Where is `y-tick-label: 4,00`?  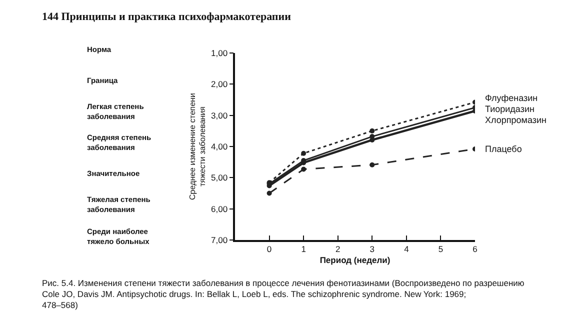 y-tick-label: 4,00 is located at coordinates (219, 146).